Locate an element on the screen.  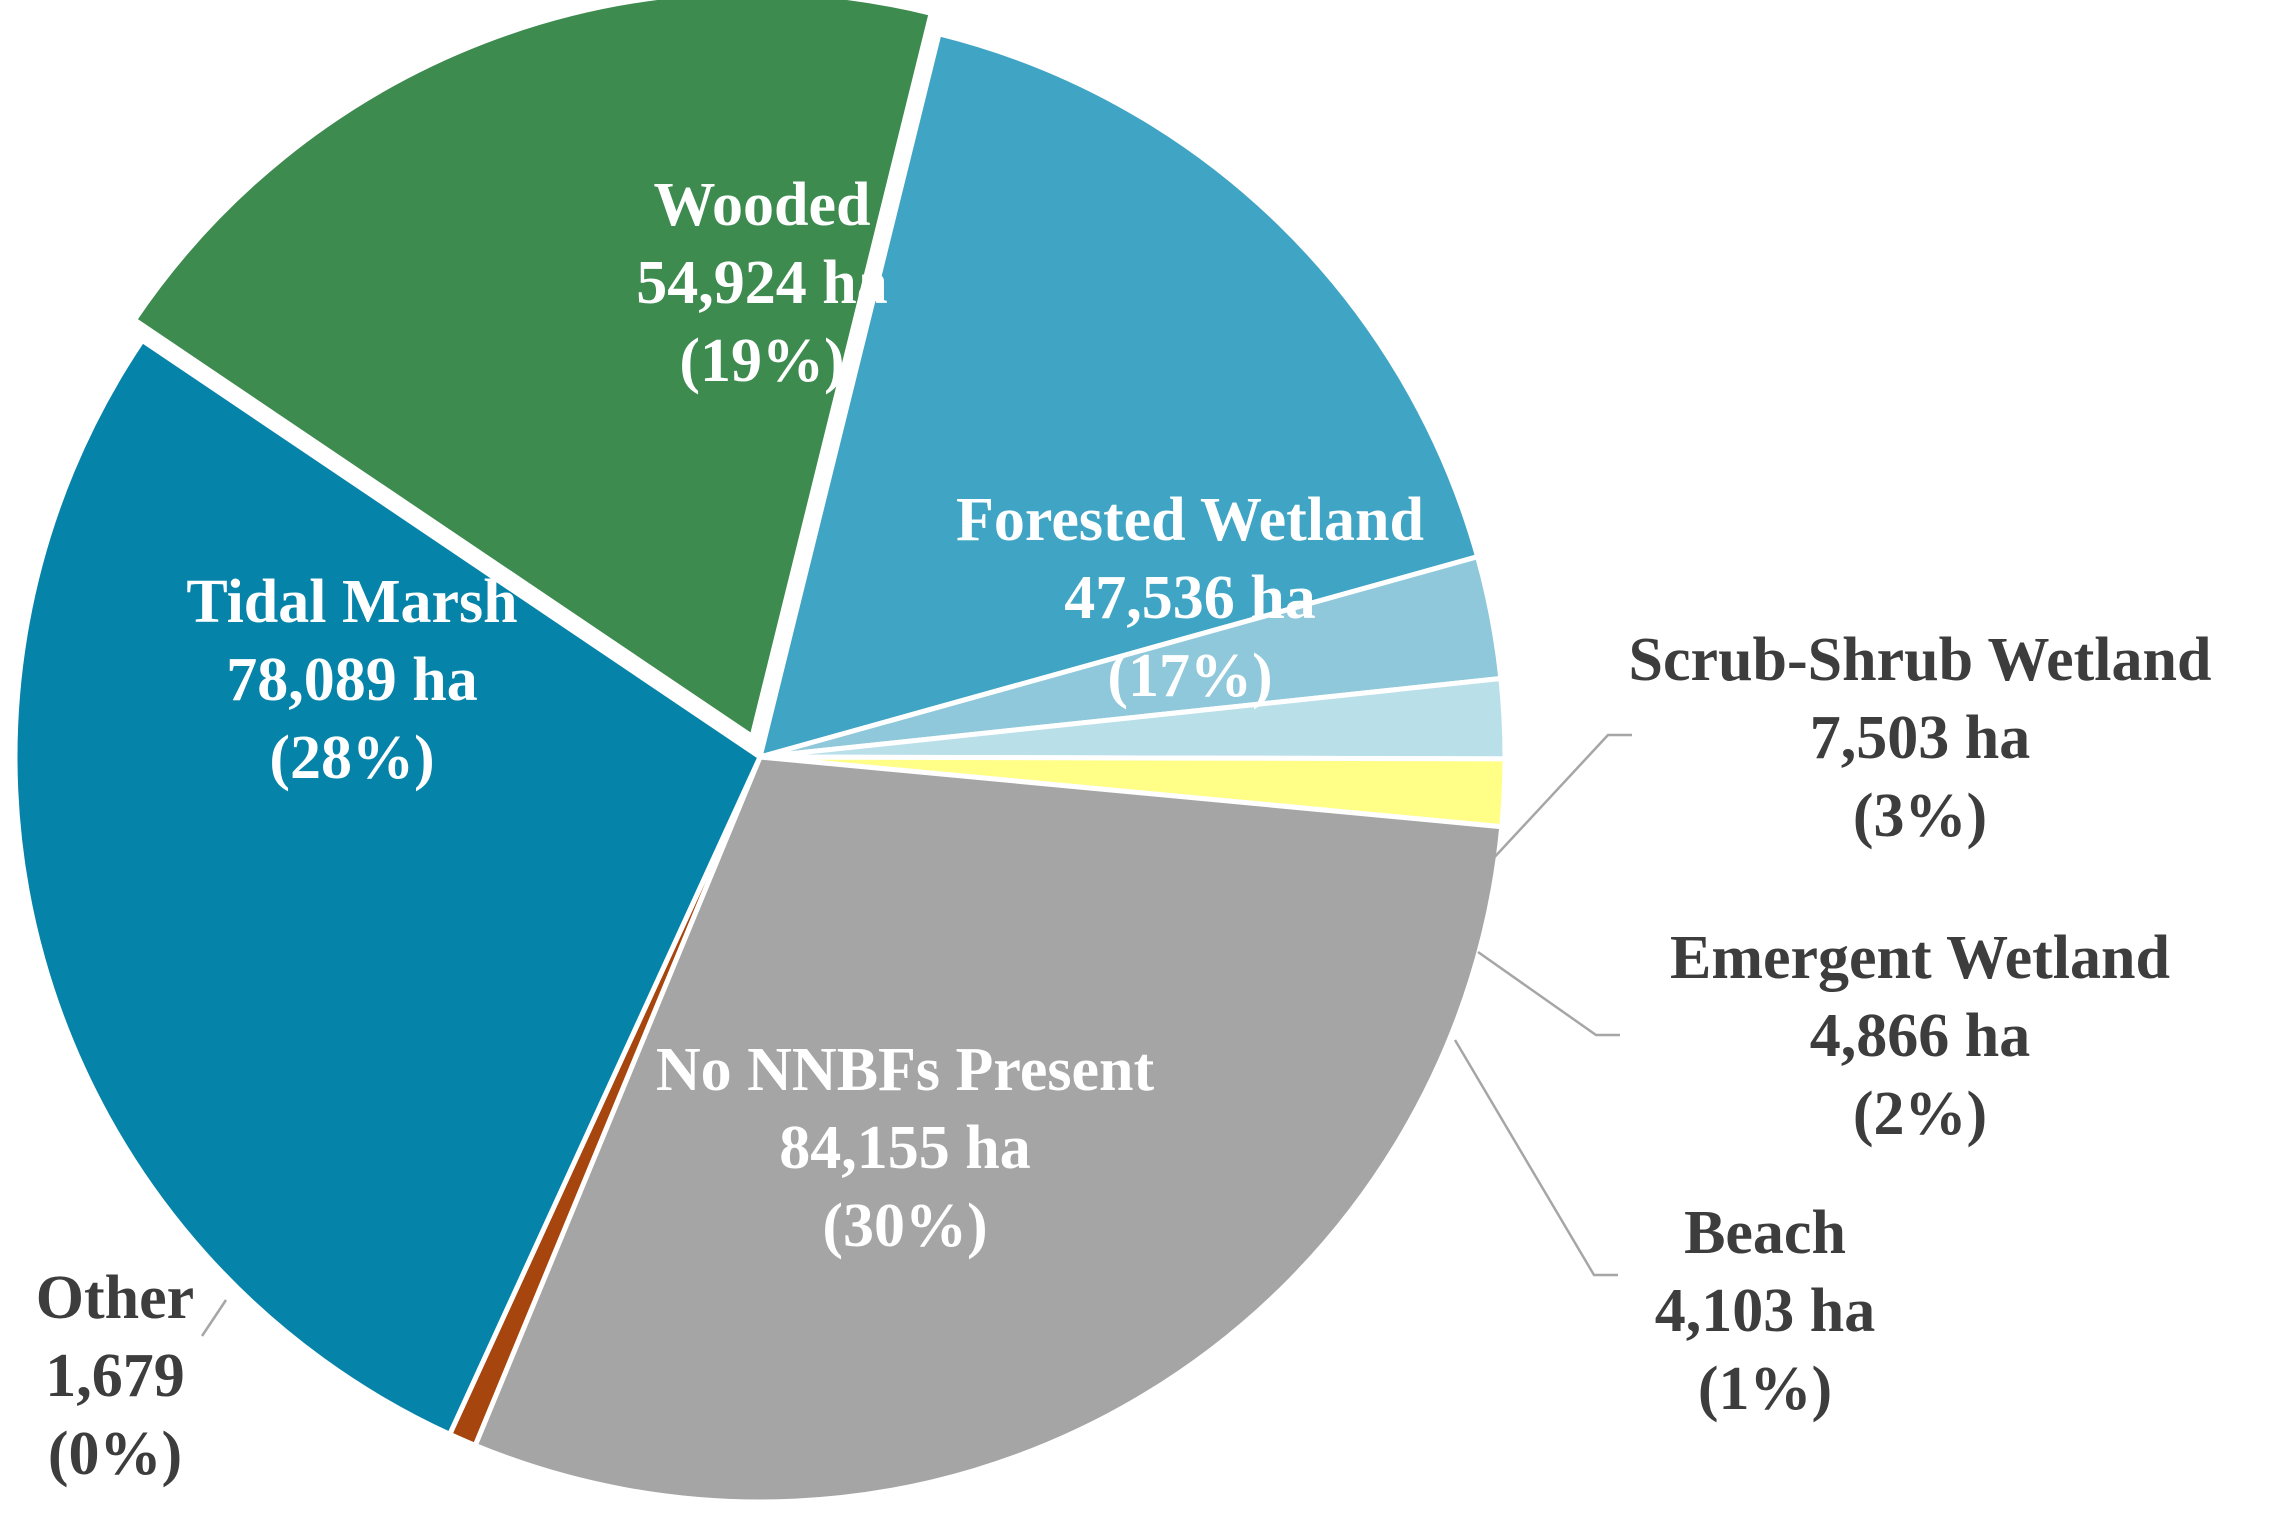
slice-label-other: Other 1,679 (0%) is located at coordinates (115, 1376).